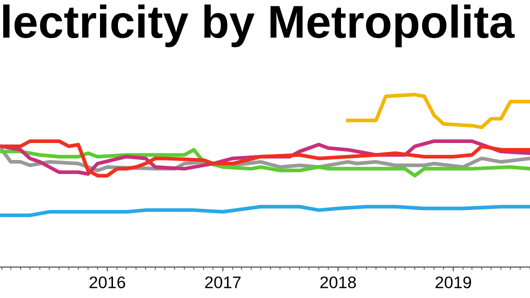 This screenshot has width=530, height=298. I want to click on x-tick-label: 2016, so click(108, 282).